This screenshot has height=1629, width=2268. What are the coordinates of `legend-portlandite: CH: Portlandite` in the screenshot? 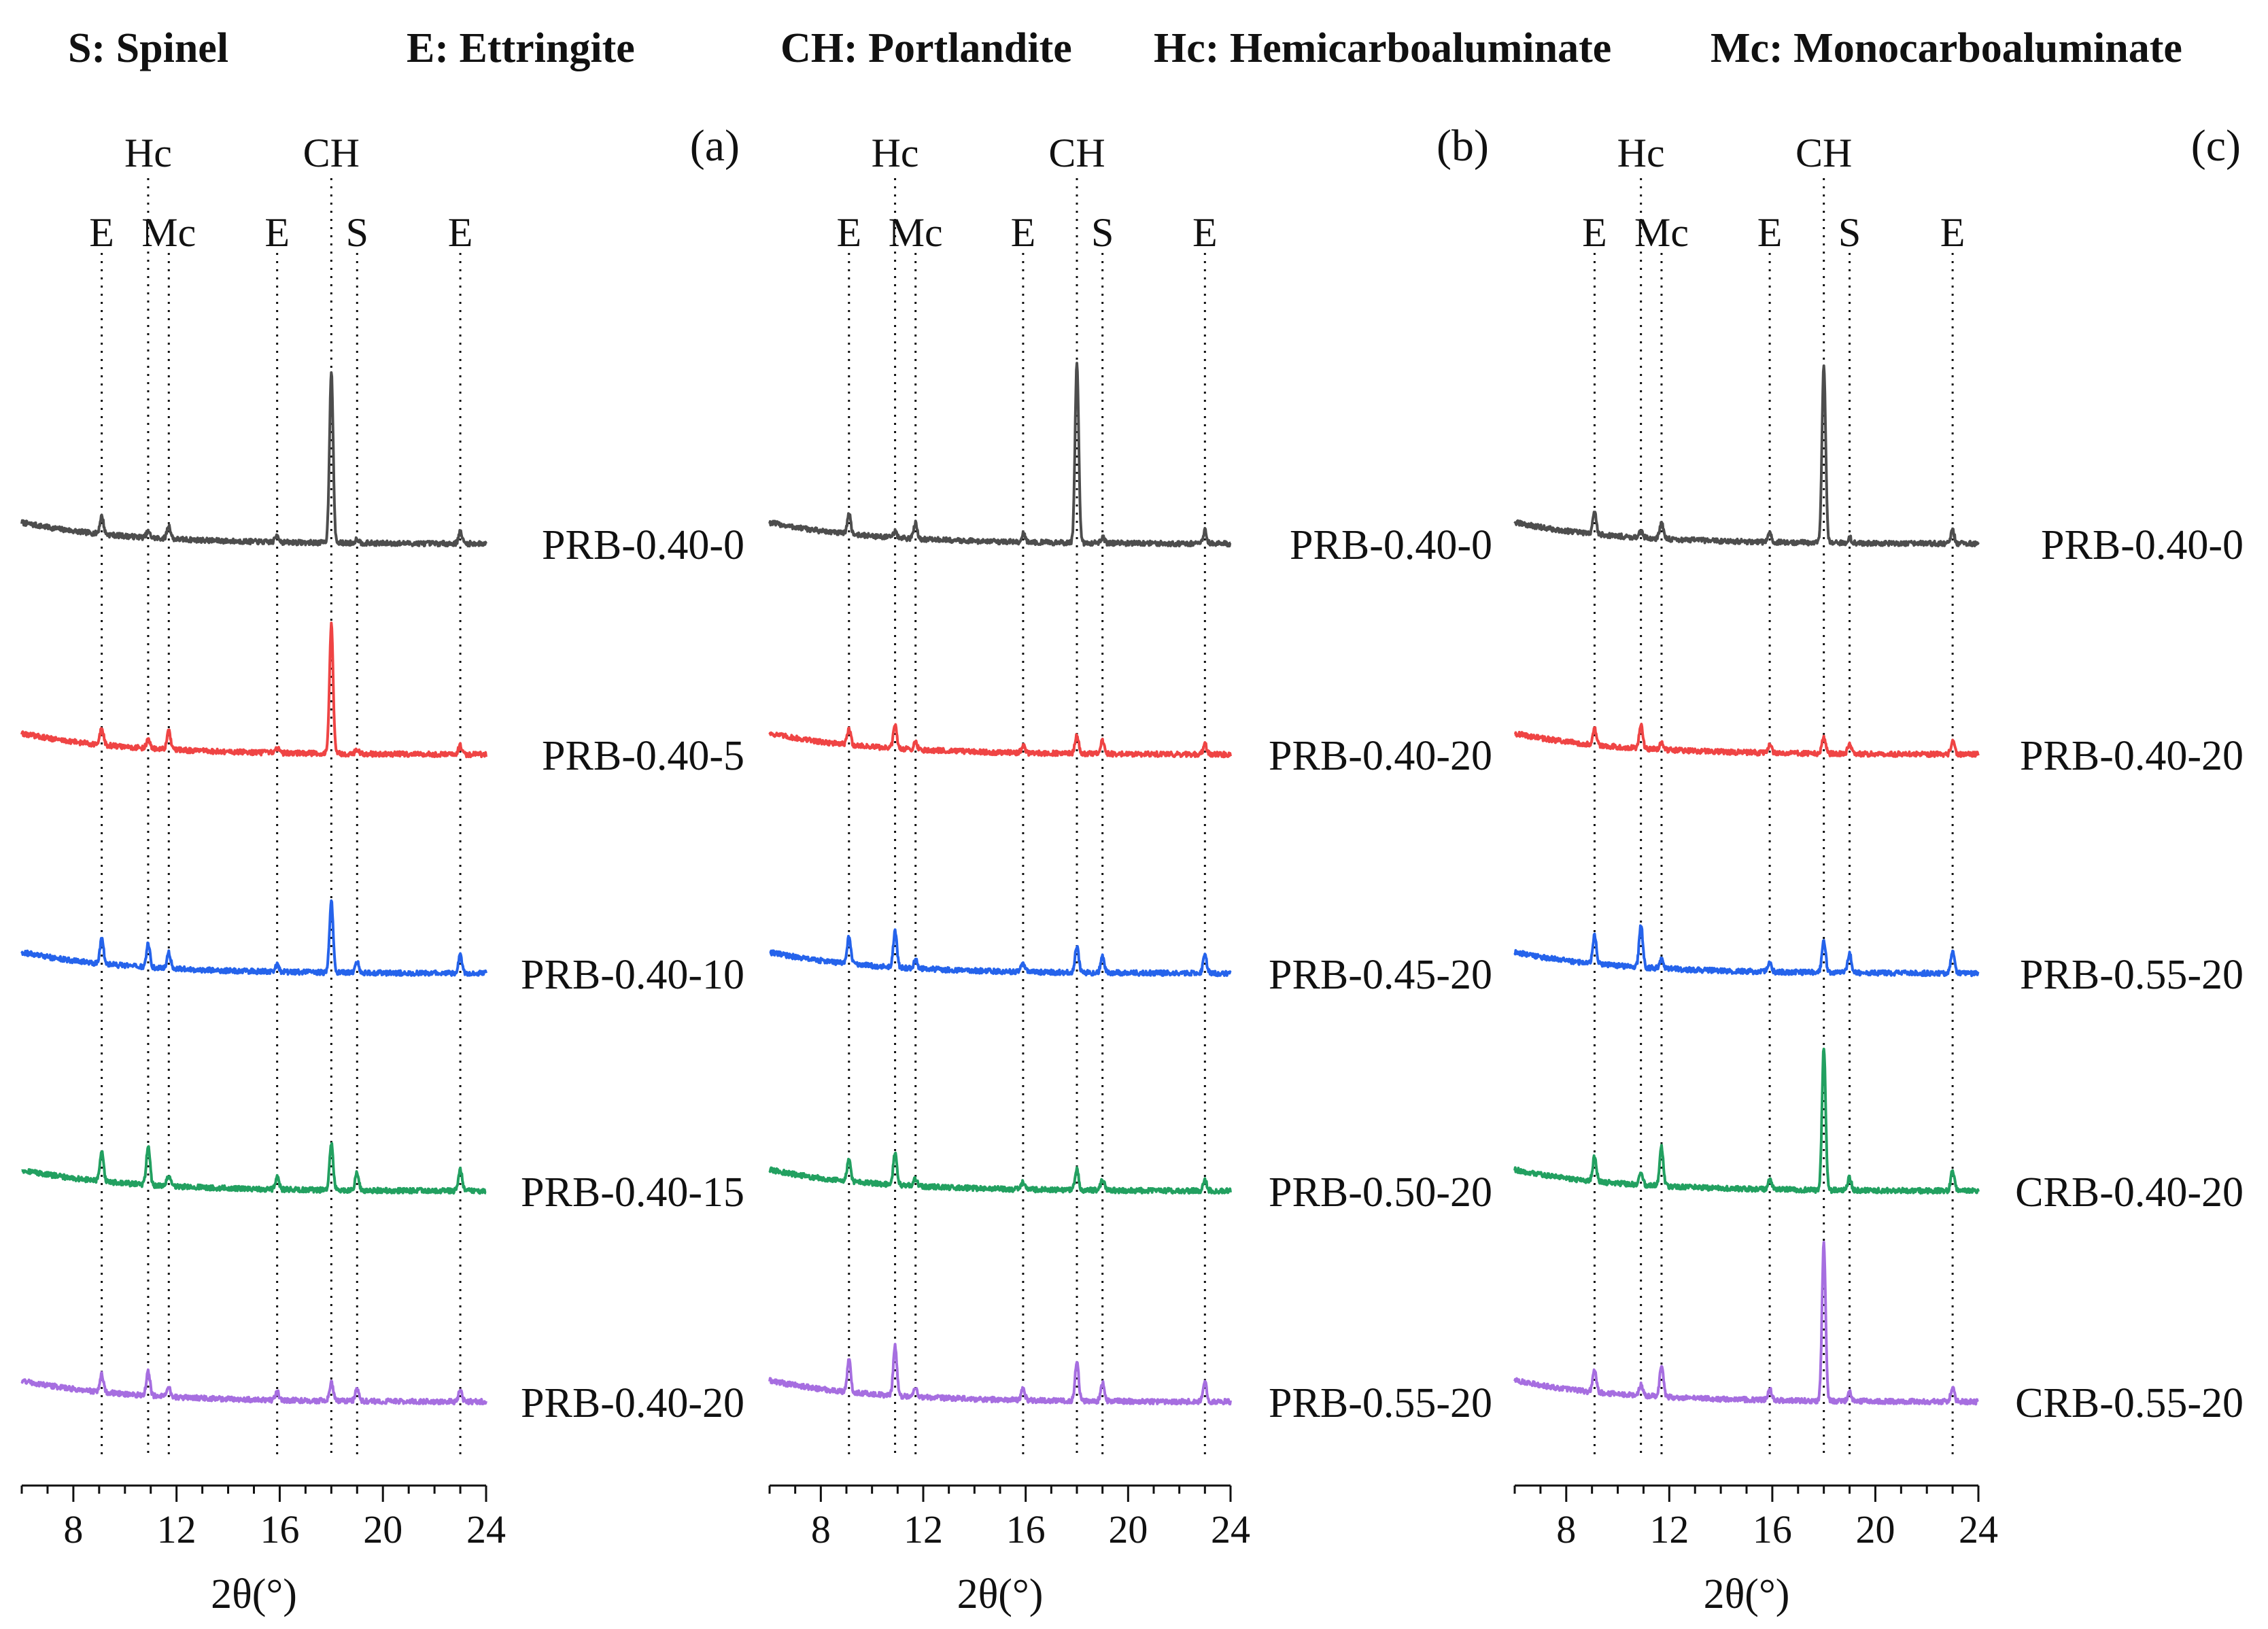 It's located at (926, 48).